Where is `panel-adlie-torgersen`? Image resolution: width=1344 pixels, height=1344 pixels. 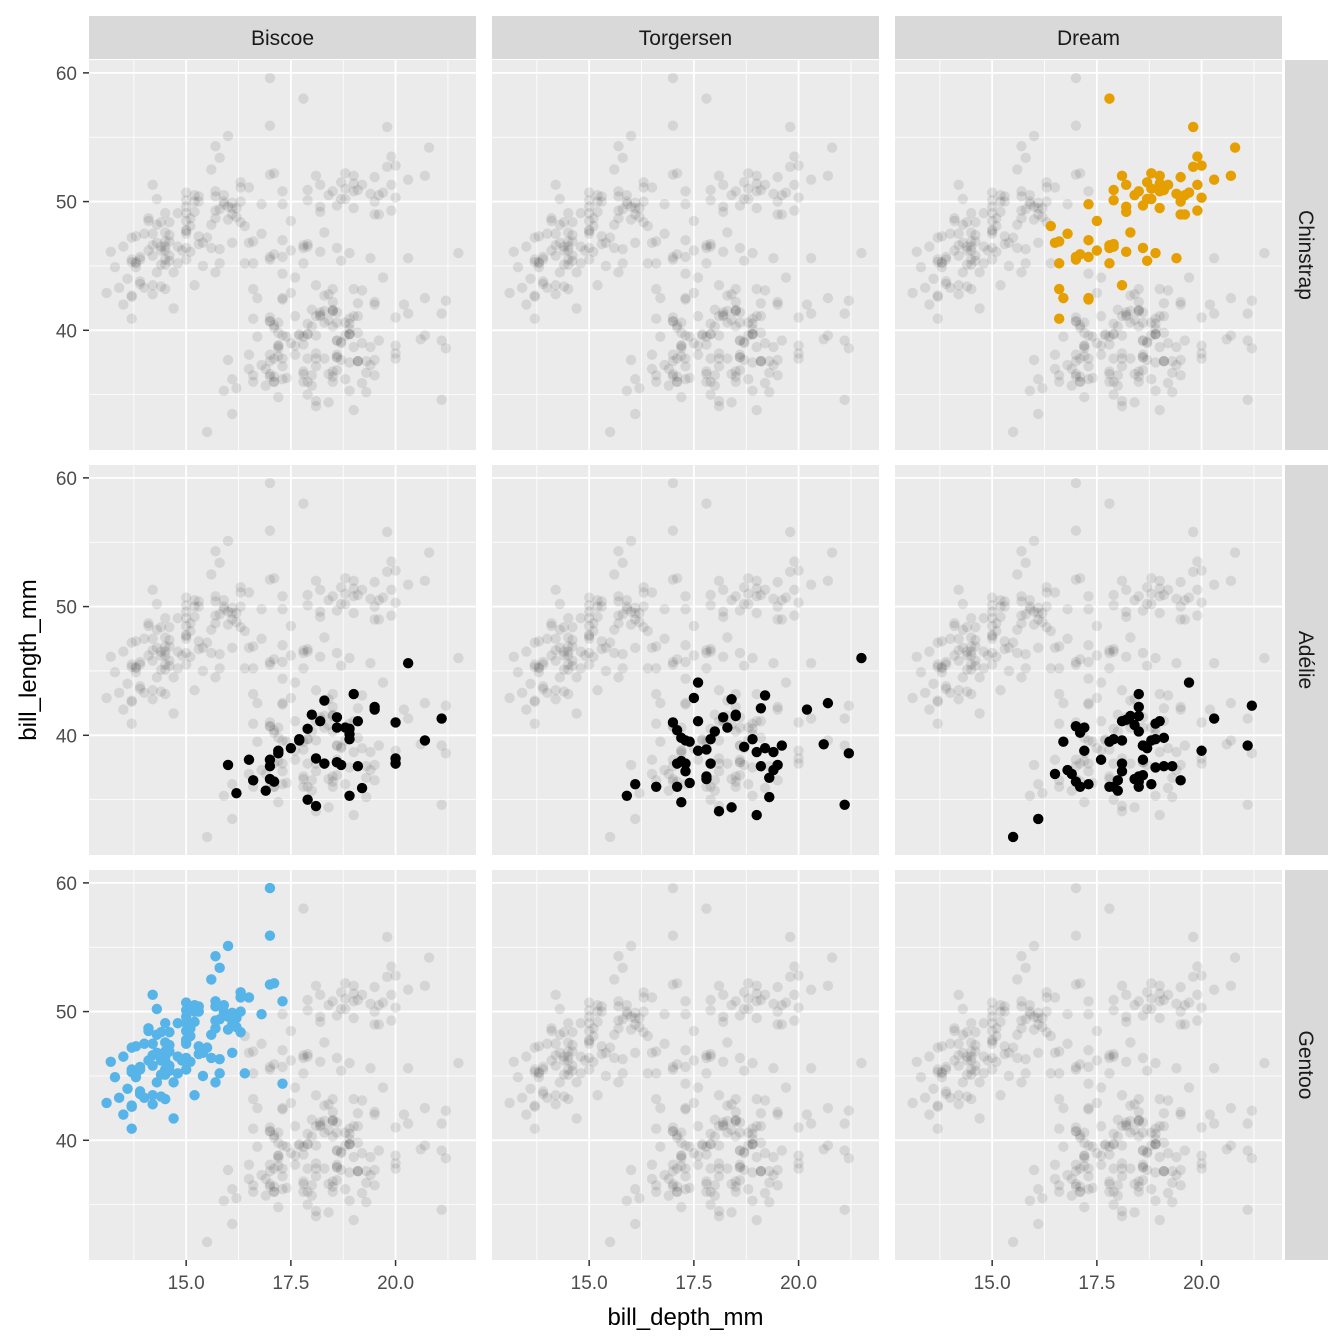 panel-adlie-torgersen is located at coordinates (685, 660).